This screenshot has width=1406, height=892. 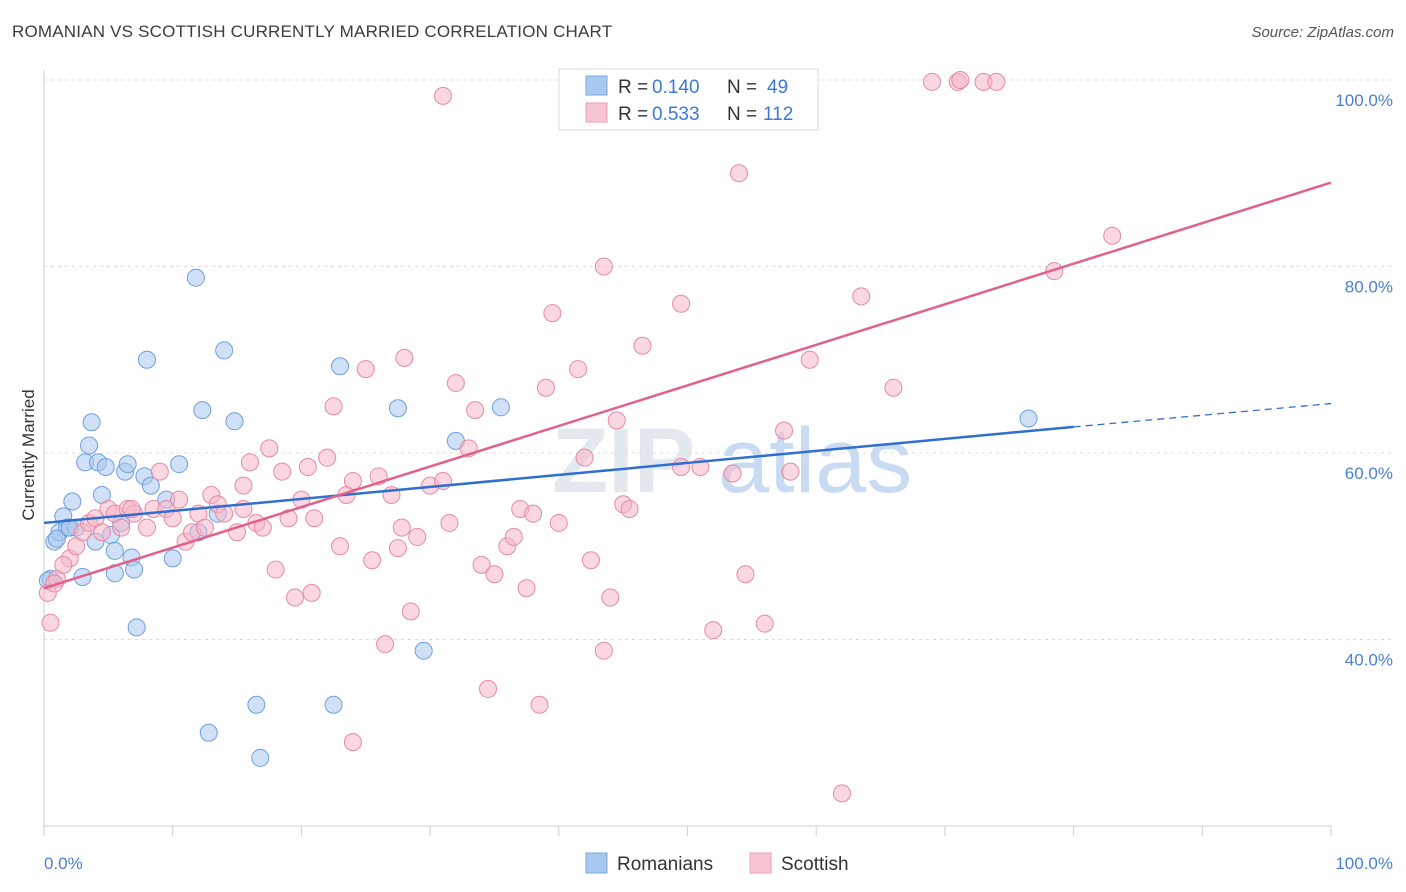 I want to click on y-tick-label: 40.0%, so click(x=1369, y=660).